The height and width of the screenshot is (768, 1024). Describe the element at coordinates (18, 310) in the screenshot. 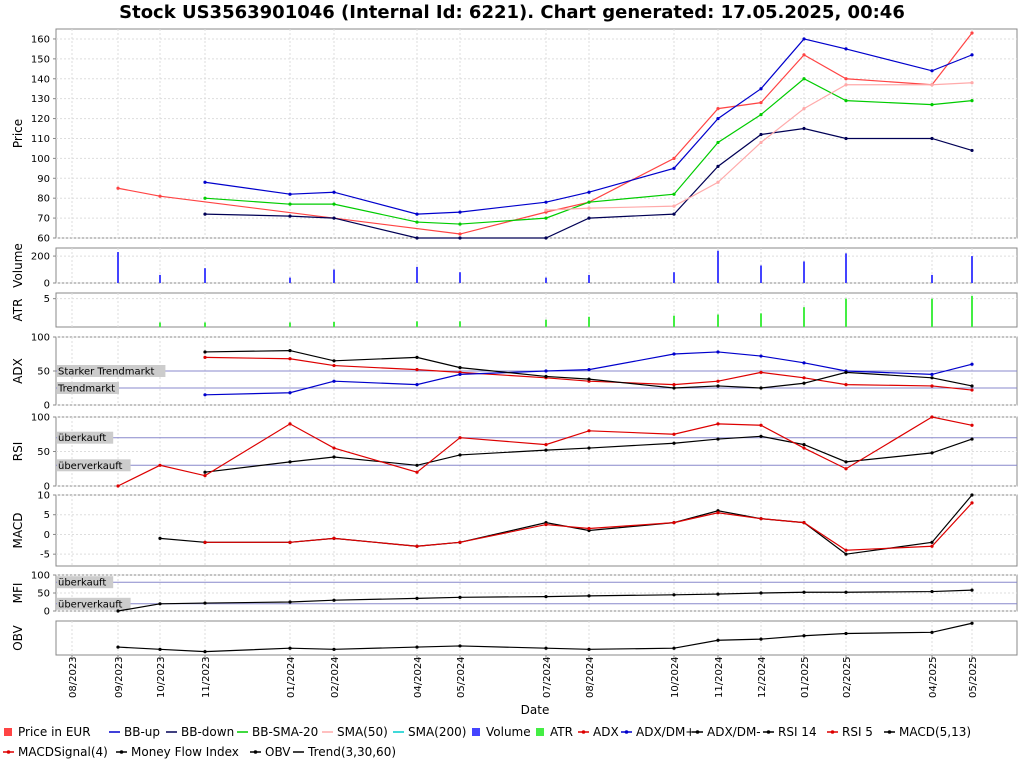

I see `y-axis-label-atr: ATR` at that location.